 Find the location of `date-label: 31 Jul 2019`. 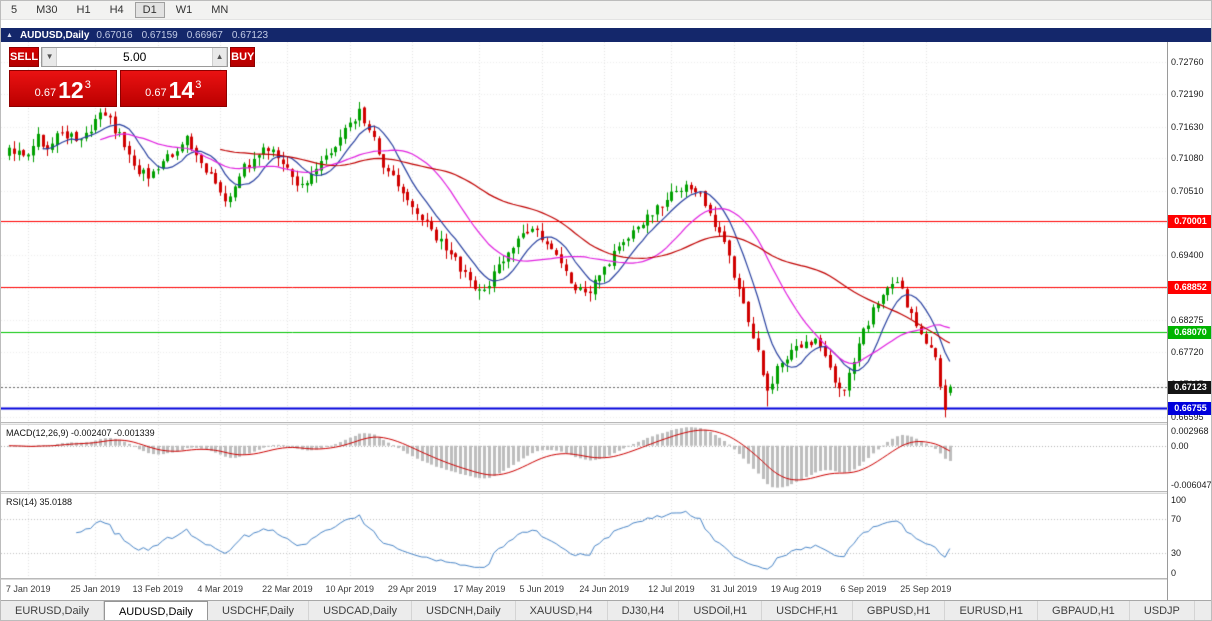

date-label: 31 Jul 2019 is located at coordinates (734, 589).